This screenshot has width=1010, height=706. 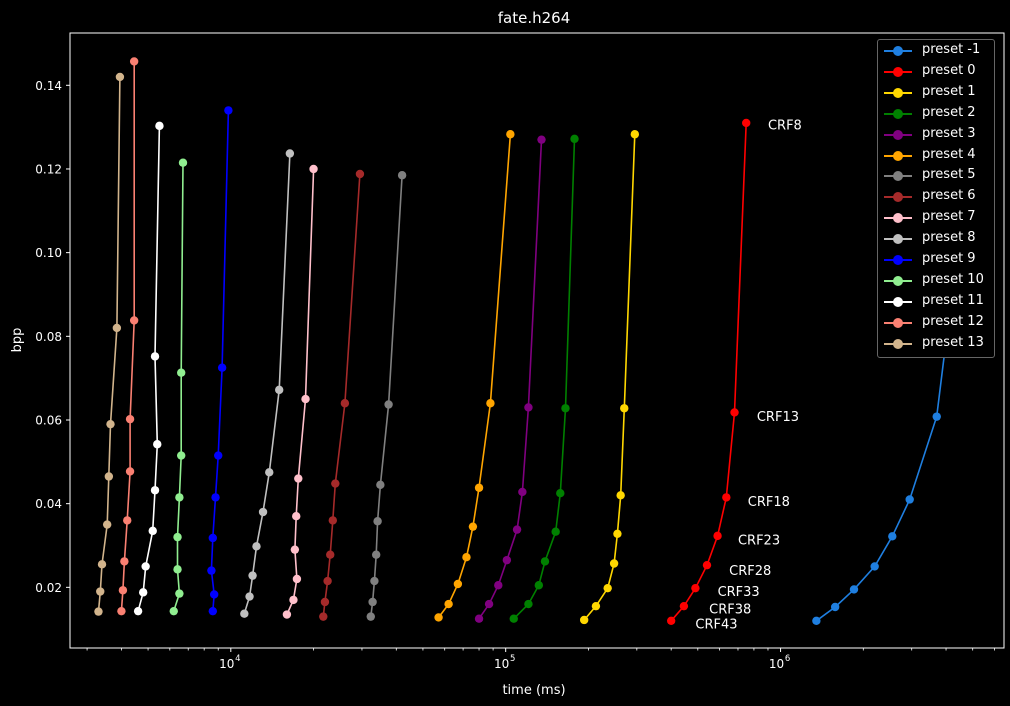 What do you see at coordinates (949, 238) in the screenshot?
I see `legend-label: preset 8` at bounding box center [949, 238].